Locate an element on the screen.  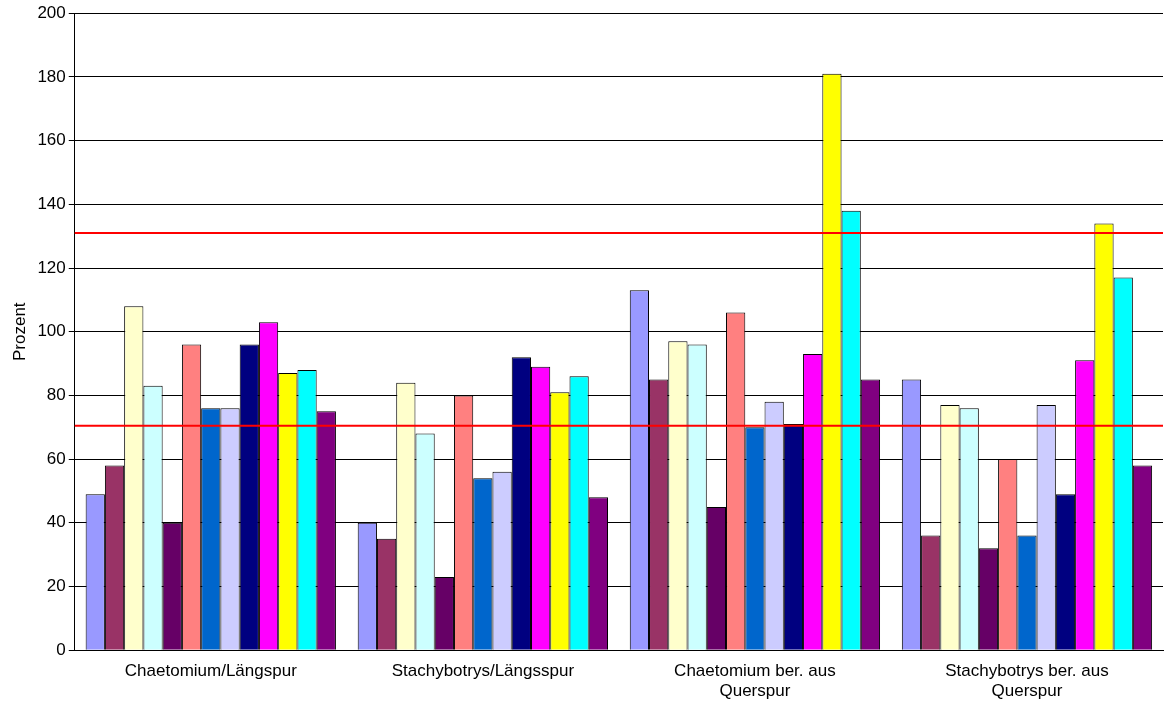
x-tick-label: Chaetomium ber. aus Querspur is located at coordinates (755, 681).